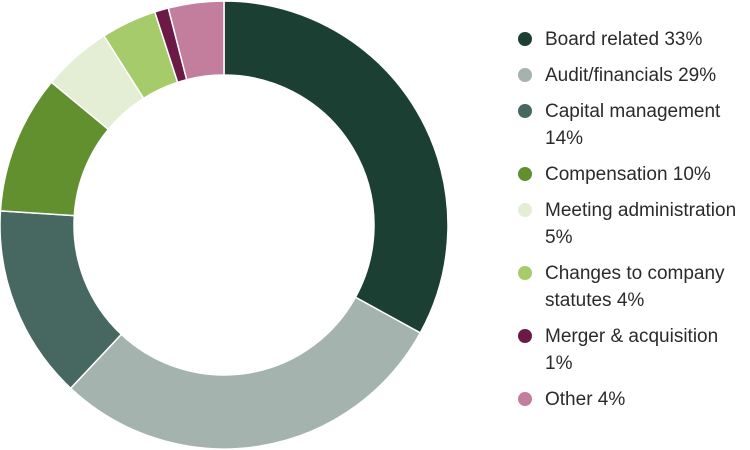 This screenshot has height=450, width=750. I want to click on legend-label: Capital management 14%, so click(633, 125).